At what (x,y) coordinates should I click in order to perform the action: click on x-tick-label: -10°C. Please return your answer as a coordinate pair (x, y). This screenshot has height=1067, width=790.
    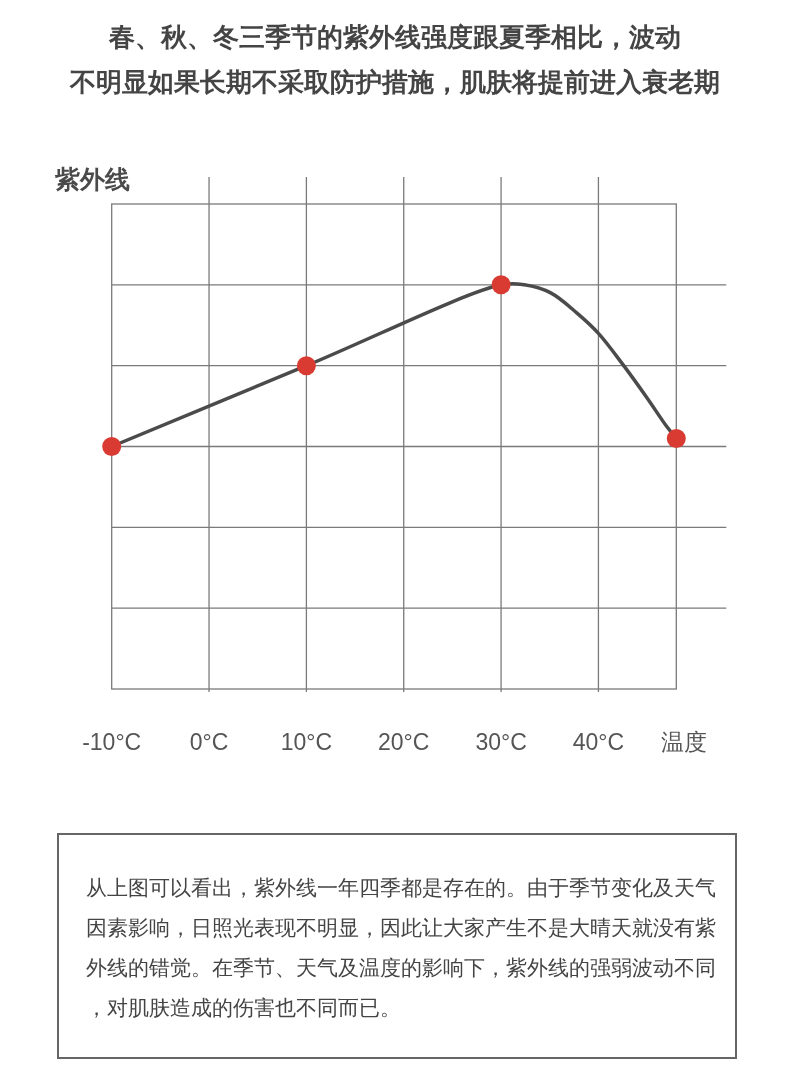
    Looking at the image, I should click on (112, 742).